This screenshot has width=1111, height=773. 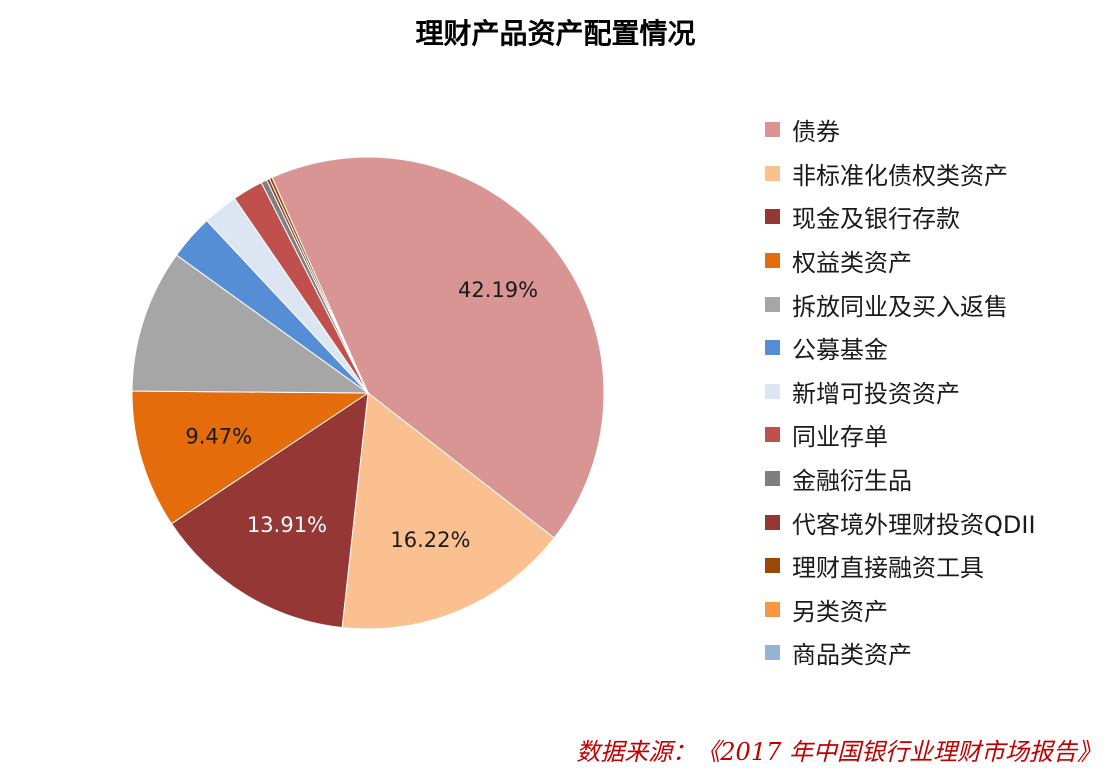 What do you see at coordinates (876, 393) in the screenshot?
I see `legend-label: 新增可投资资产` at bounding box center [876, 393].